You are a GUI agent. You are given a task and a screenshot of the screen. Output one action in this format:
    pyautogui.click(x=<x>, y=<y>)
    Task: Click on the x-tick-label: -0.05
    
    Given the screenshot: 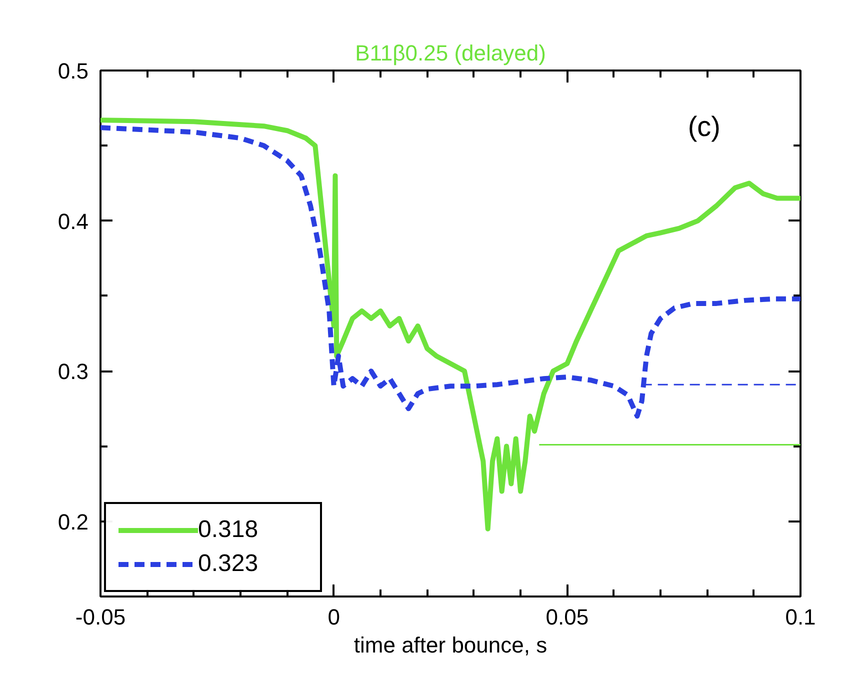 What is the action you would take?
    pyautogui.click(x=100, y=617)
    